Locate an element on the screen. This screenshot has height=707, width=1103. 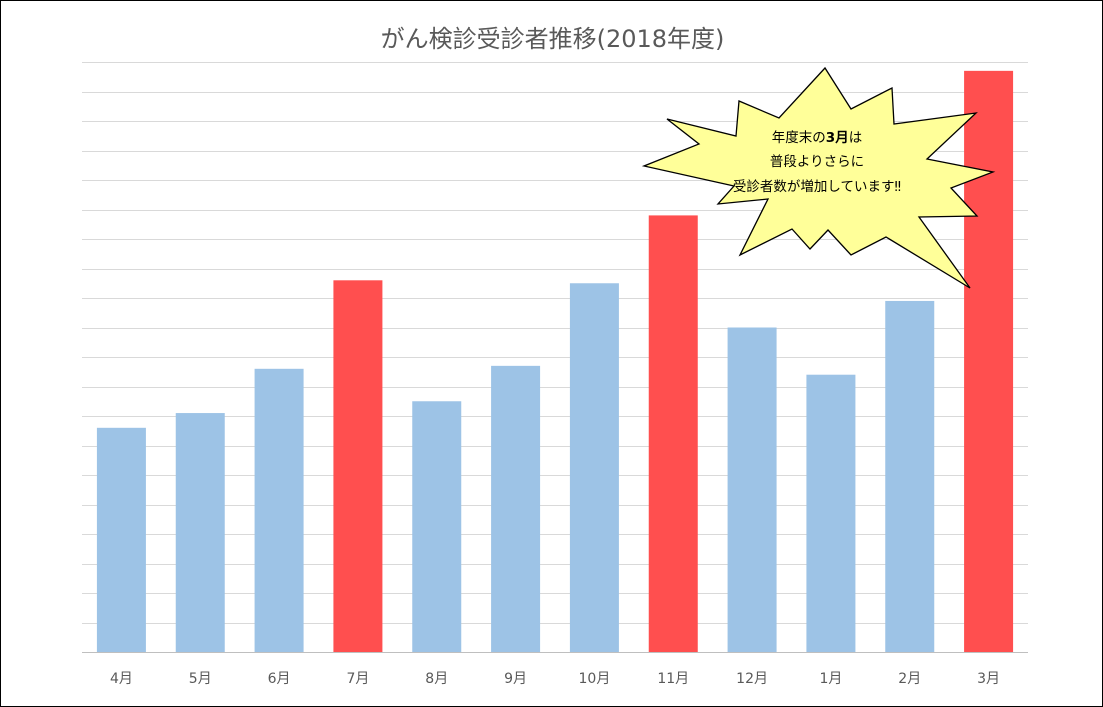
x-tick-label: 12月 is located at coordinates (752, 679).